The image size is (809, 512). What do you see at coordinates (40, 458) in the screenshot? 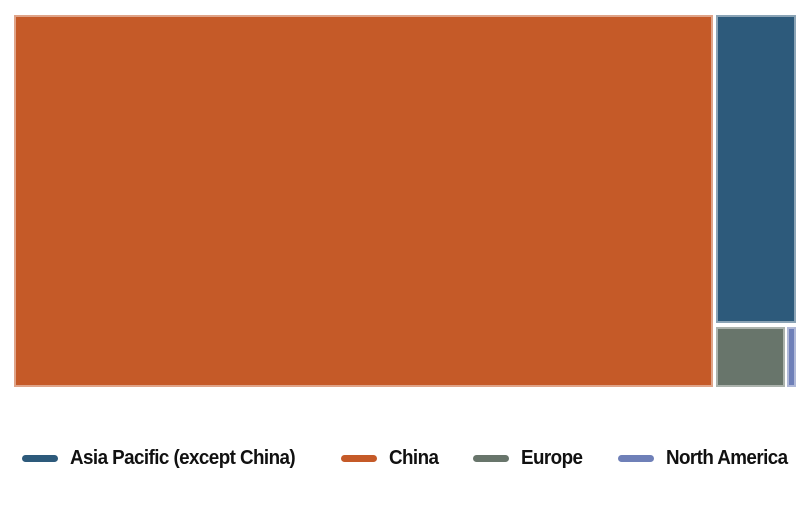
I see `legend-swatch-asia-pacific-icon` at bounding box center [40, 458].